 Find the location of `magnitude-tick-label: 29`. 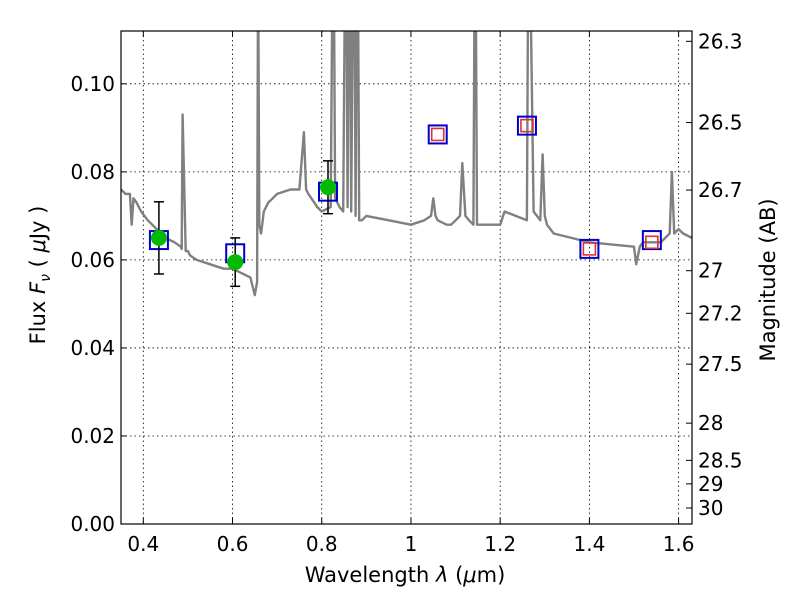

magnitude-tick-label: 29 is located at coordinates (710, 484).